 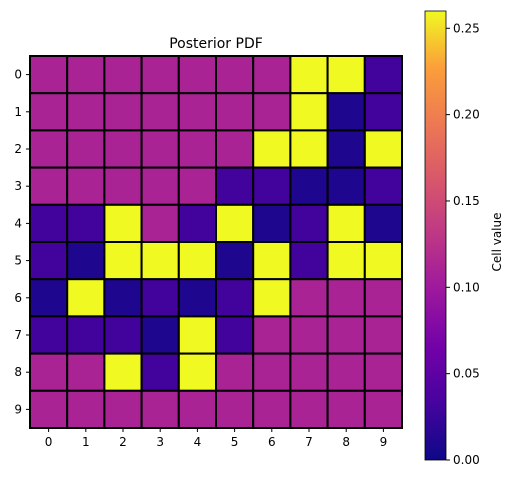 I want to click on y-tick-label: 6, so click(x=18, y=298).